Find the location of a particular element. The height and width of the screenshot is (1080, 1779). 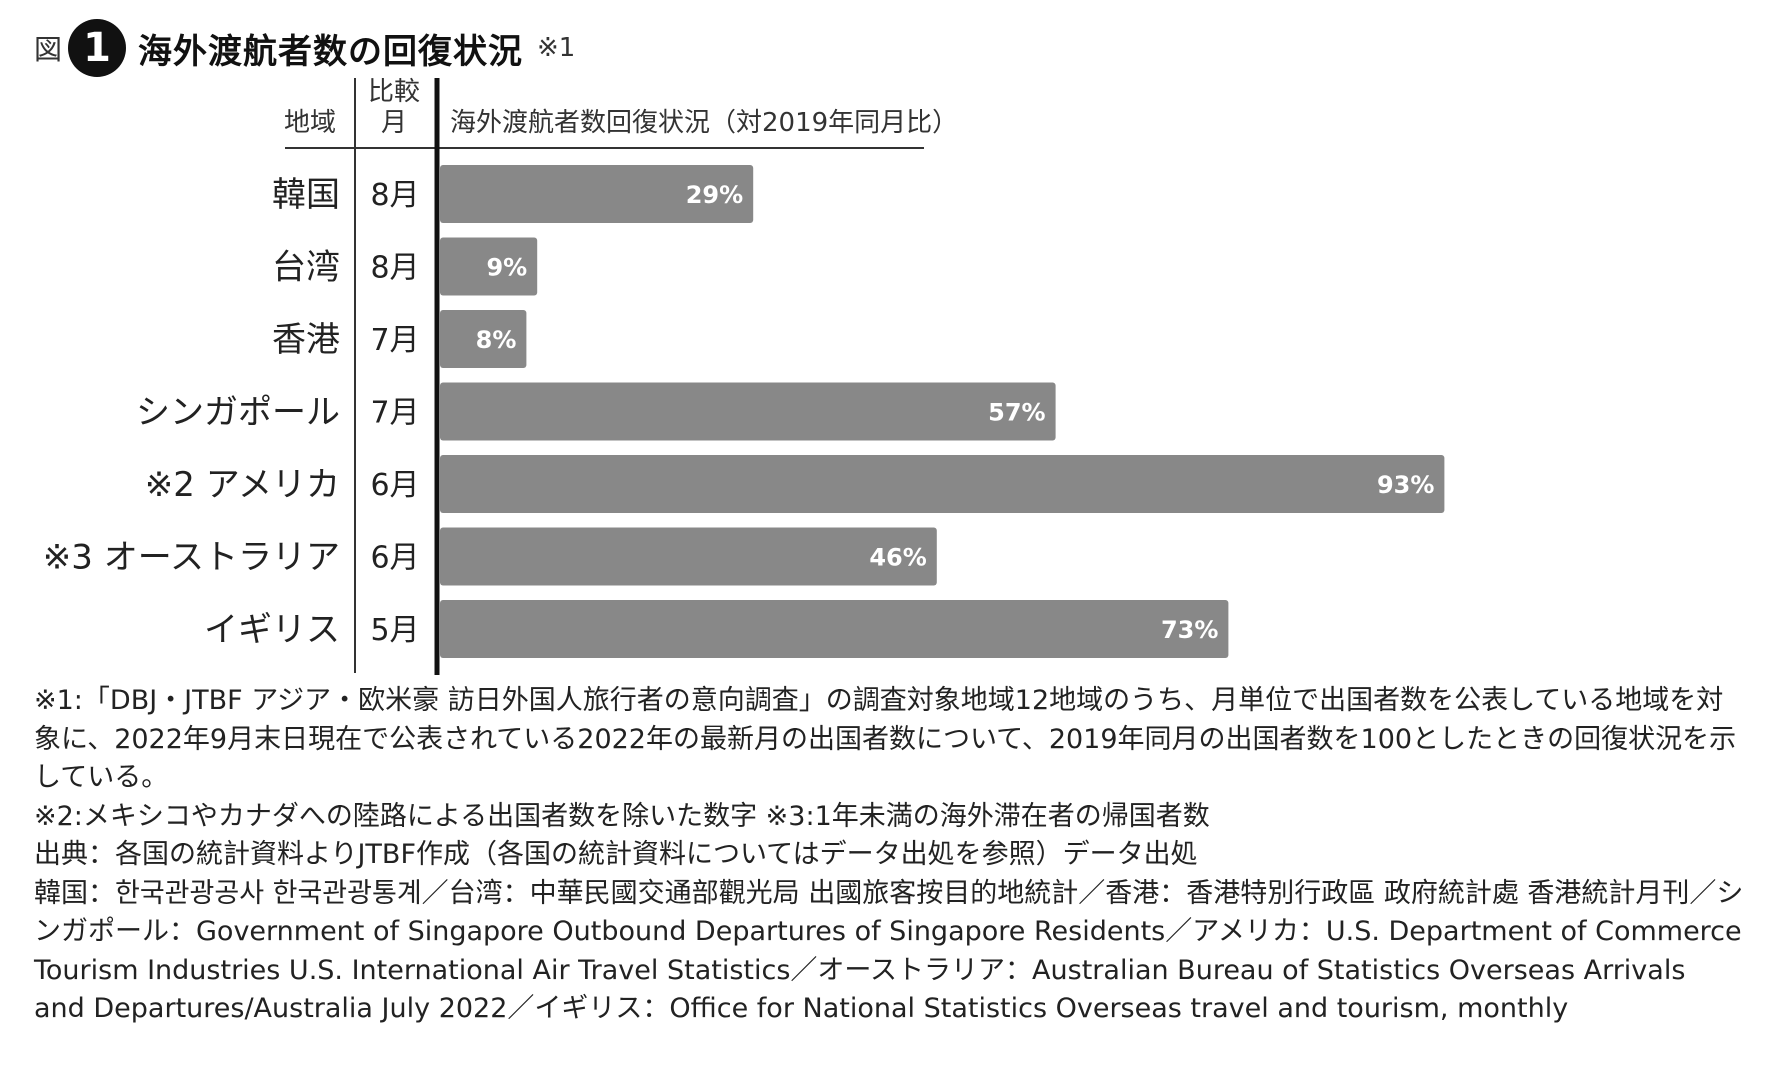

title-note: ※1 is located at coordinates (556, 48).